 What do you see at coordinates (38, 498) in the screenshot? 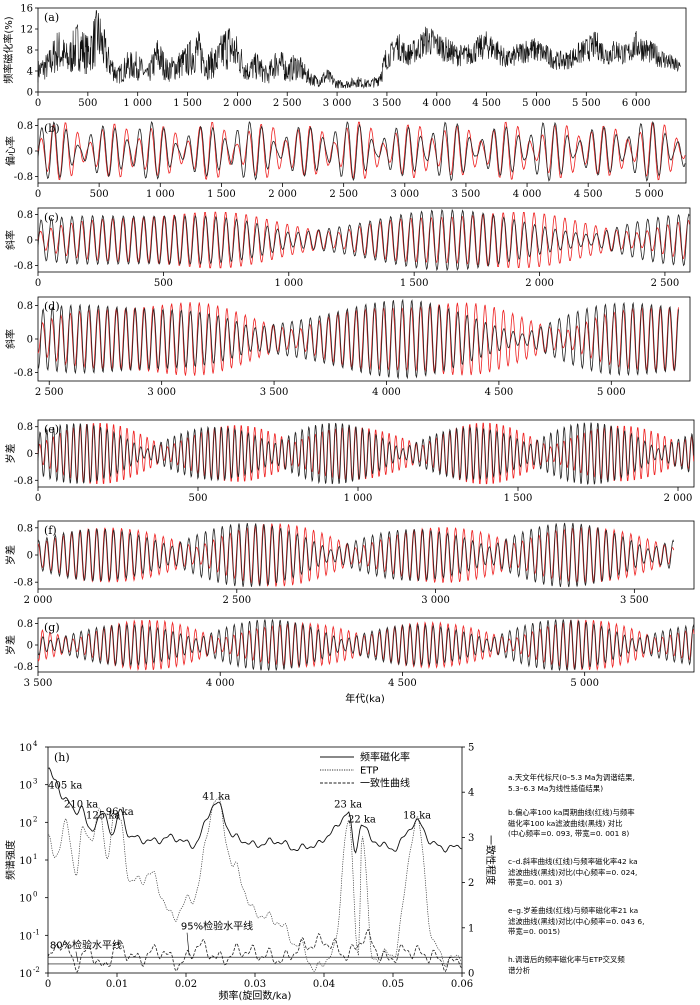
I see `x-tick-label: 0` at bounding box center [38, 498].